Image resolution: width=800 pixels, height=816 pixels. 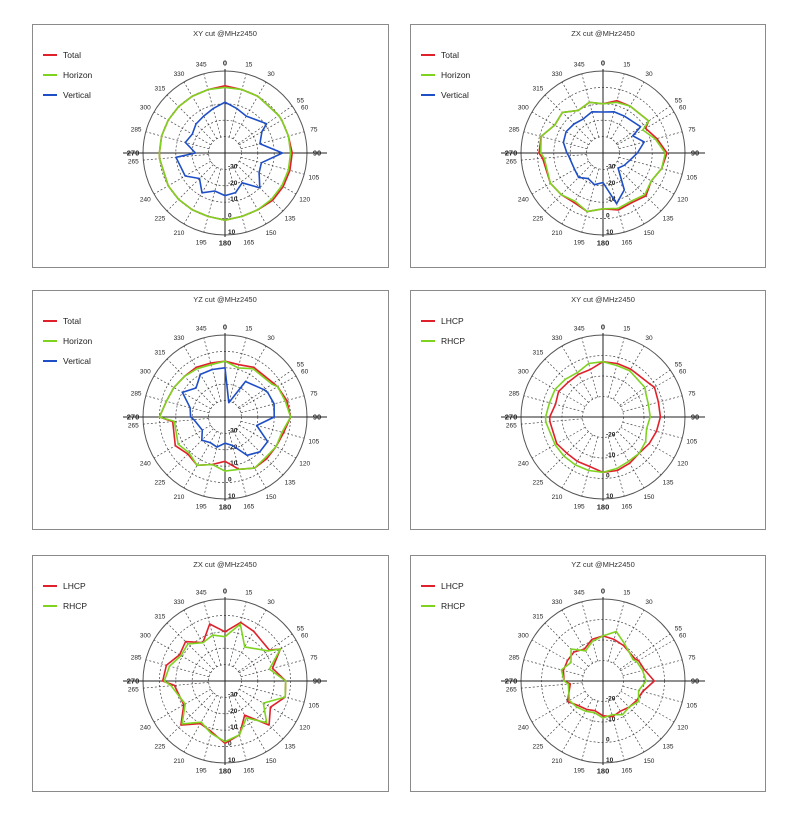 I want to click on angle-tick-label: 55, so click(x=679, y=101).